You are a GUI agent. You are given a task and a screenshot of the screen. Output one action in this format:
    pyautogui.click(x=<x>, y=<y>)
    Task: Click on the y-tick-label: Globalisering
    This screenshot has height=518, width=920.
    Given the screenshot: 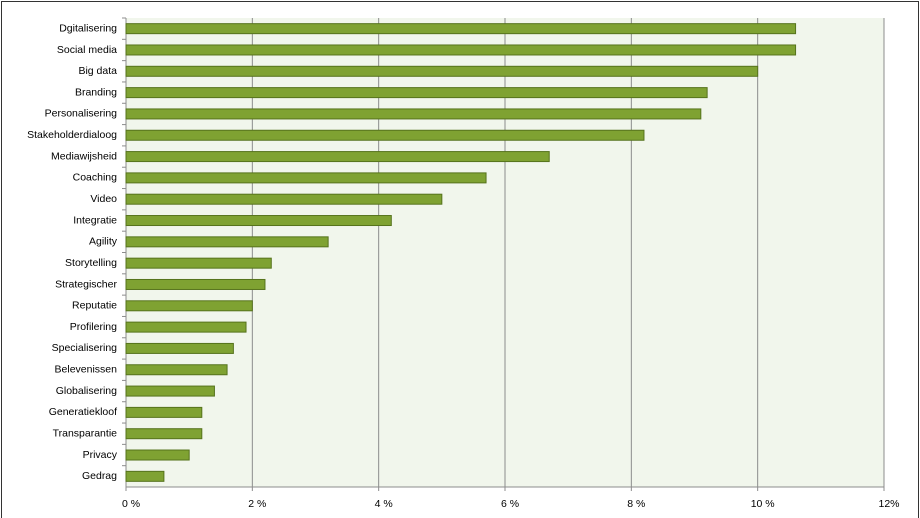 What is the action you would take?
    pyautogui.click(x=86, y=391)
    